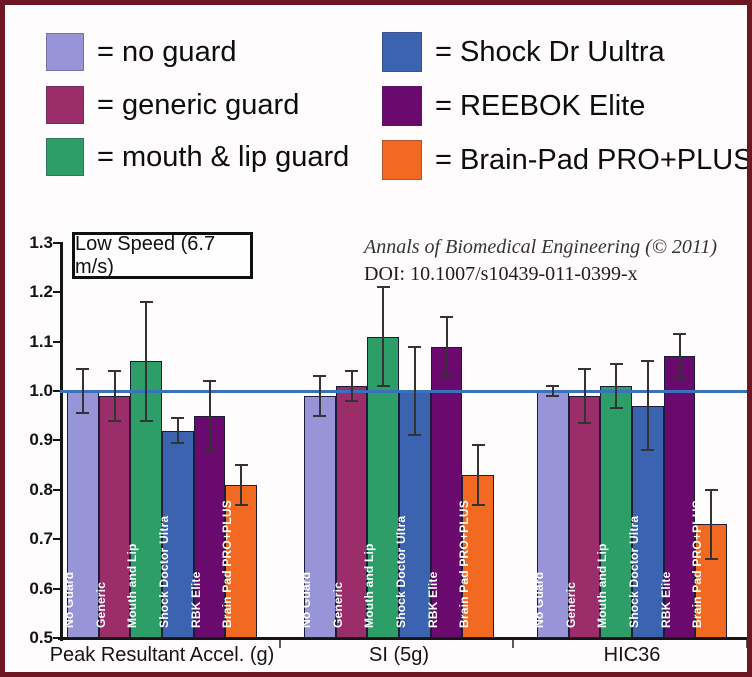 The width and height of the screenshot is (752, 677). What do you see at coordinates (464, 564) in the screenshot?
I see `bar-label-brain-pad-pro-plus-group2: Brain Pad PRO+PLUS` at bounding box center [464, 564].